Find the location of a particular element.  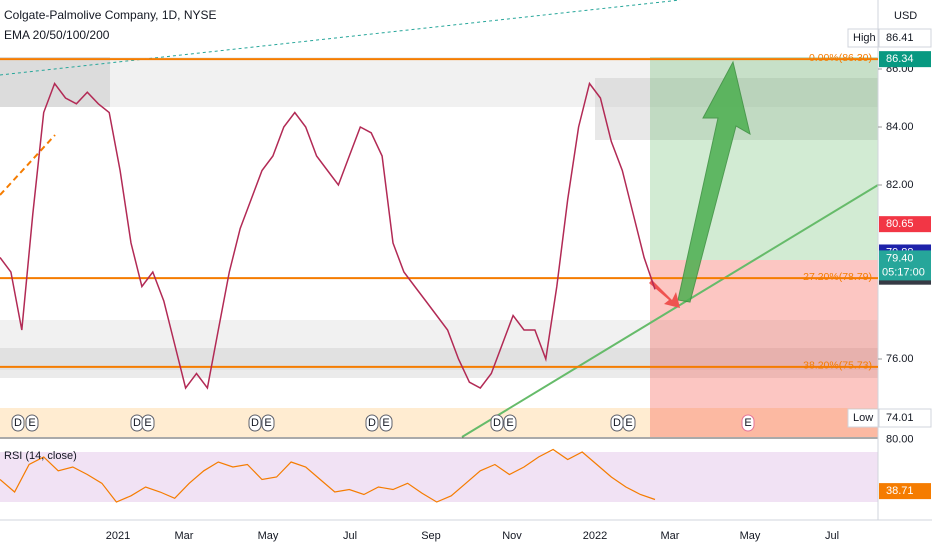

high-box is located at coordinates (863, 38).